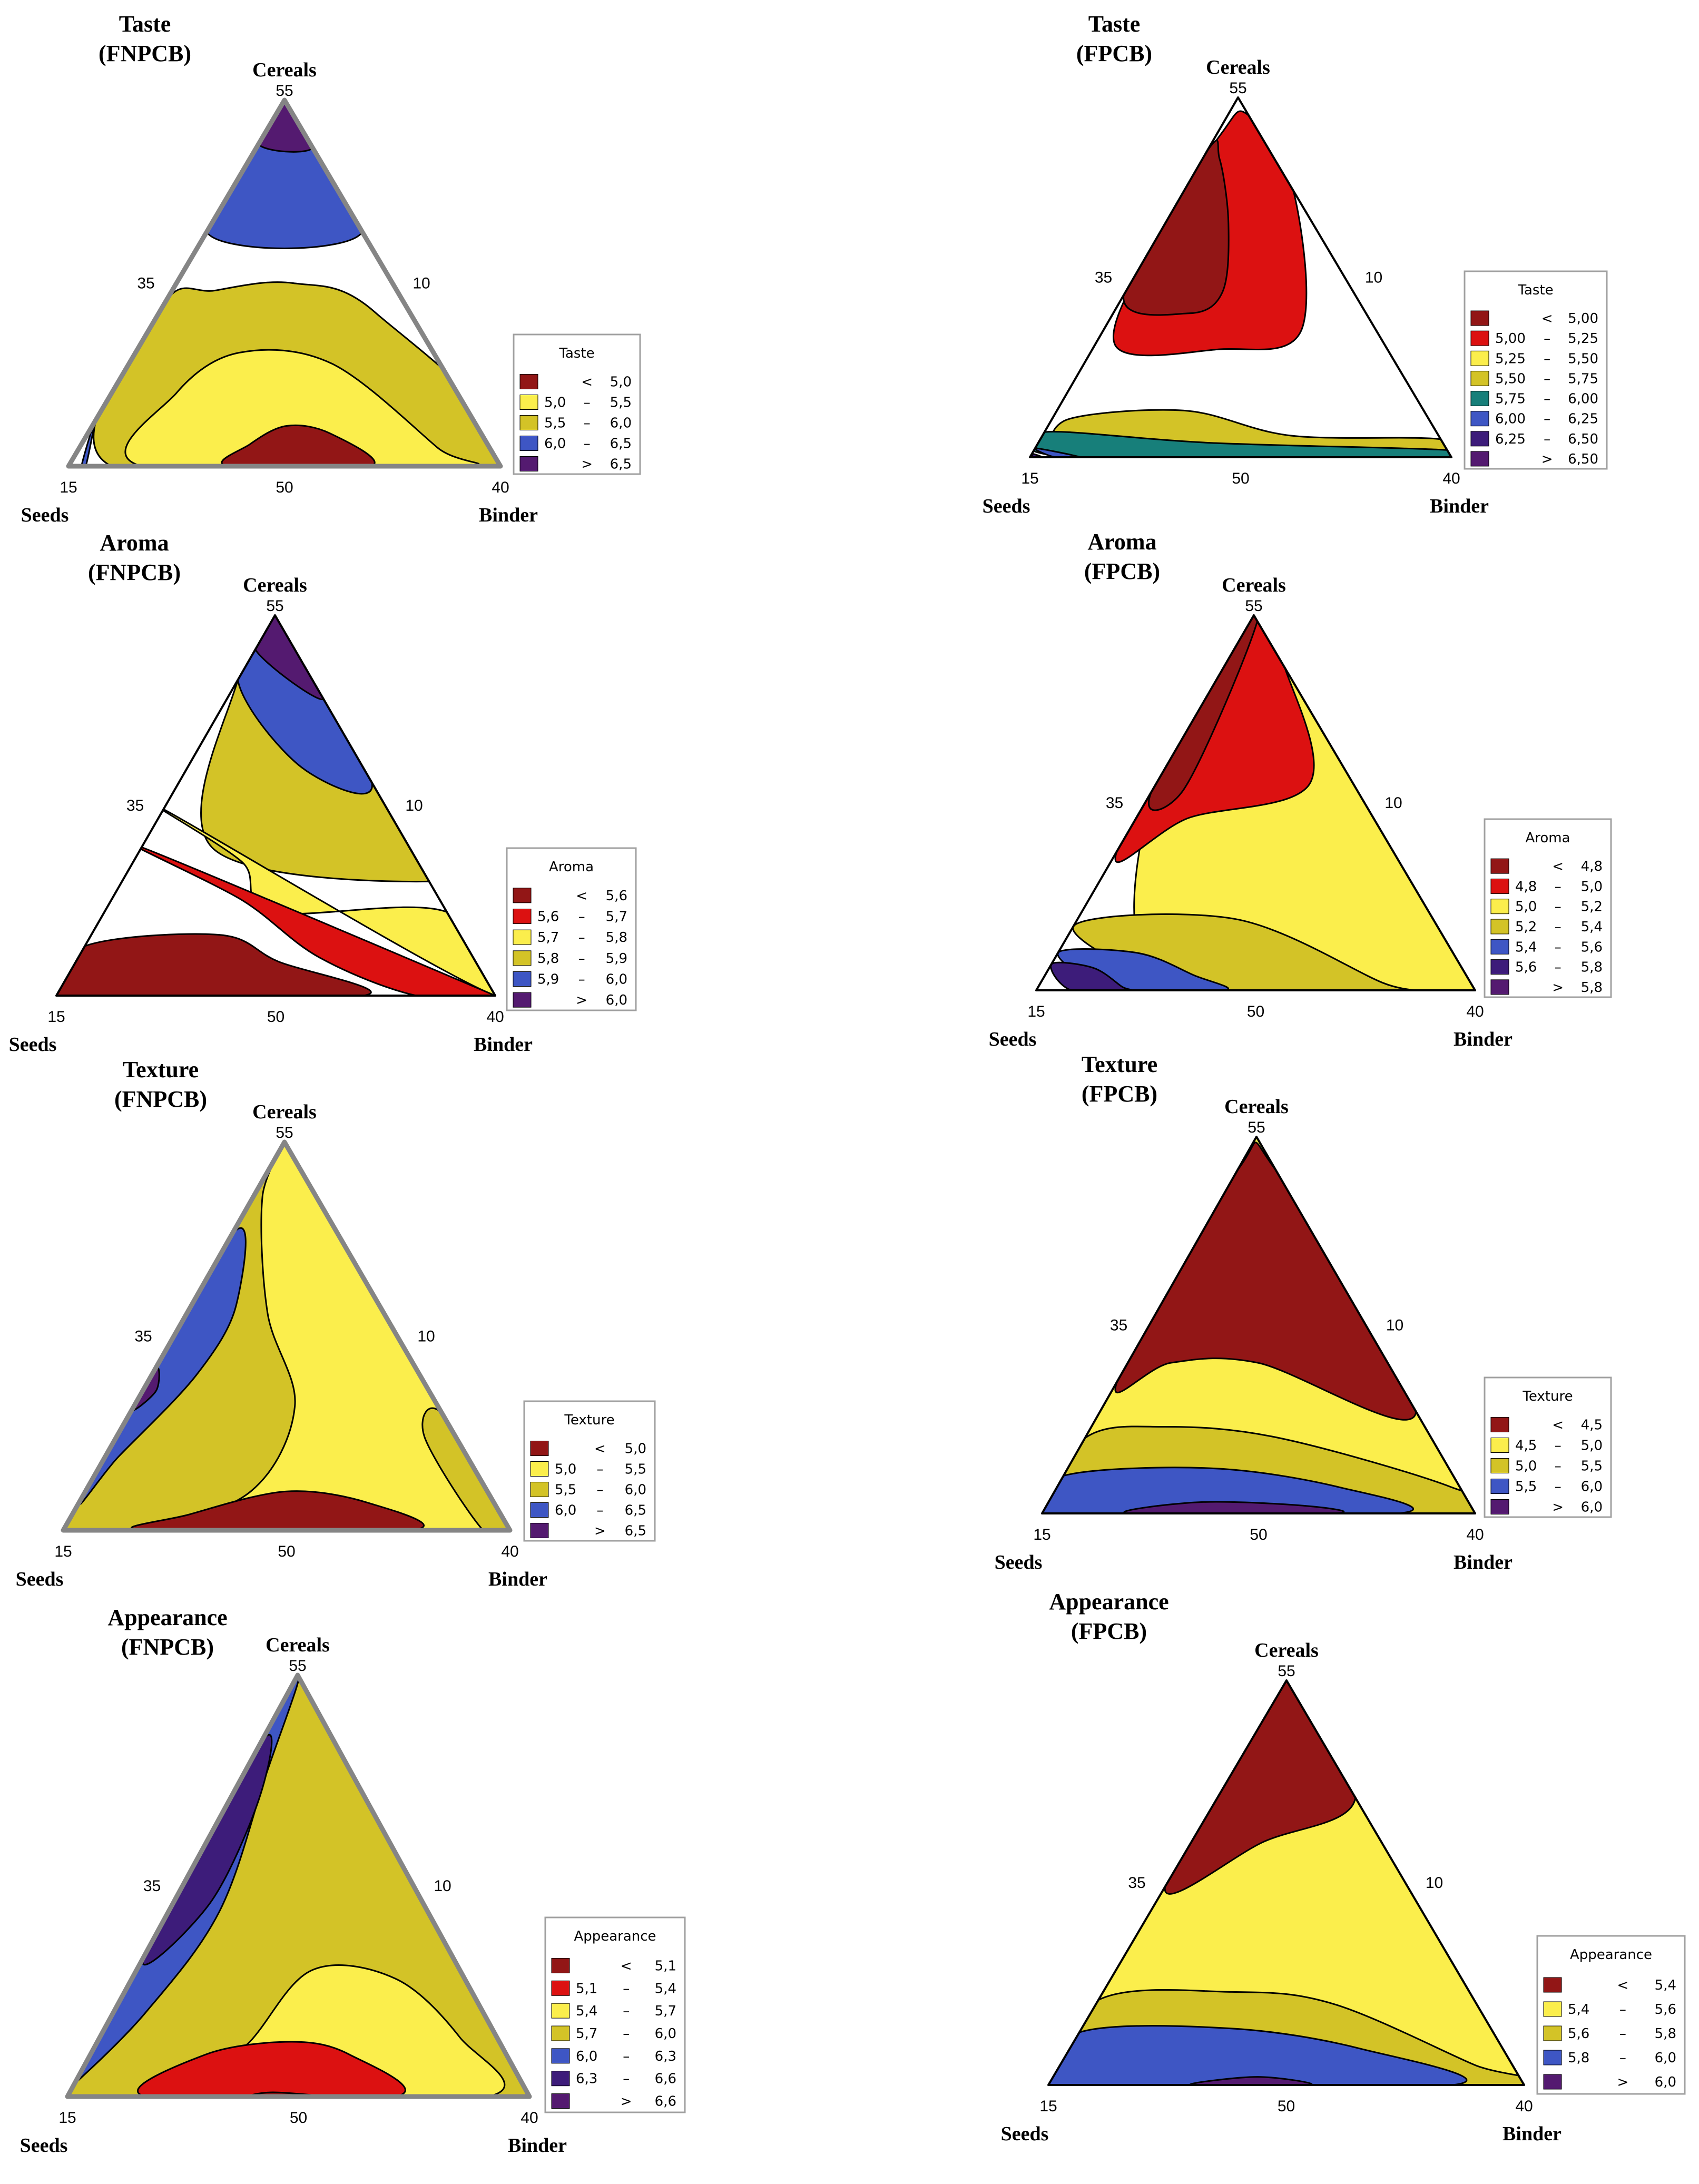 This screenshot has width=1699, height=2184. I want to click on legend-high-value: 6,5, so click(635, 1531).